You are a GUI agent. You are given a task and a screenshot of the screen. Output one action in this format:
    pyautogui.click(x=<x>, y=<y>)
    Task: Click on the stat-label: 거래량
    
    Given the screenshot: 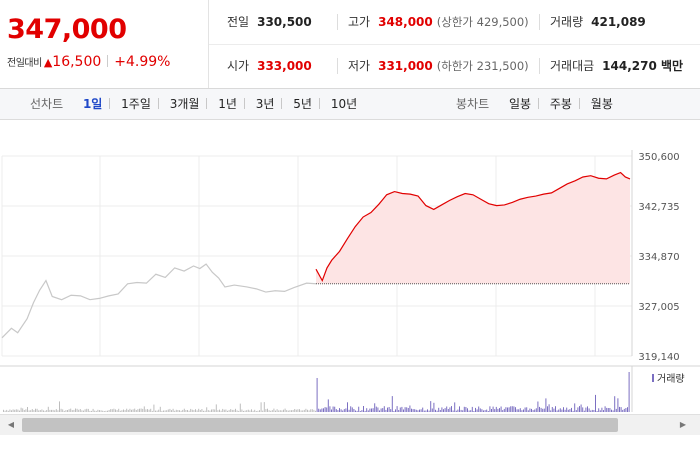 What is the action you would take?
    pyautogui.click(x=567, y=22)
    